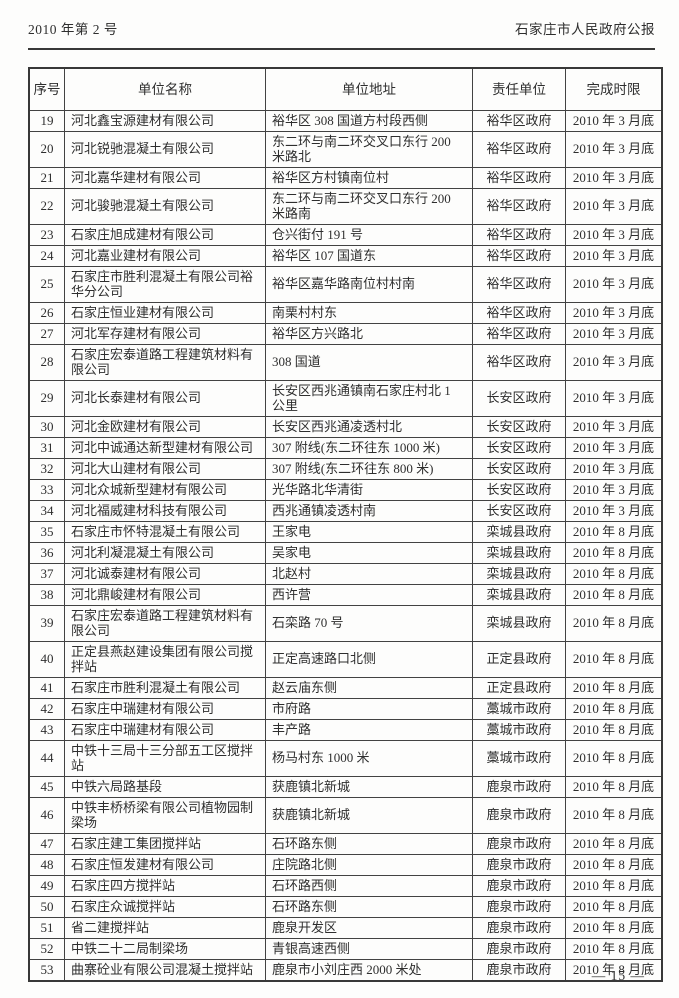 This screenshot has height=998, width=679. What do you see at coordinates (369, 362) in the screenshot?
I see `cell-unit-address: 308 国道` at bounding box center [369, 362].